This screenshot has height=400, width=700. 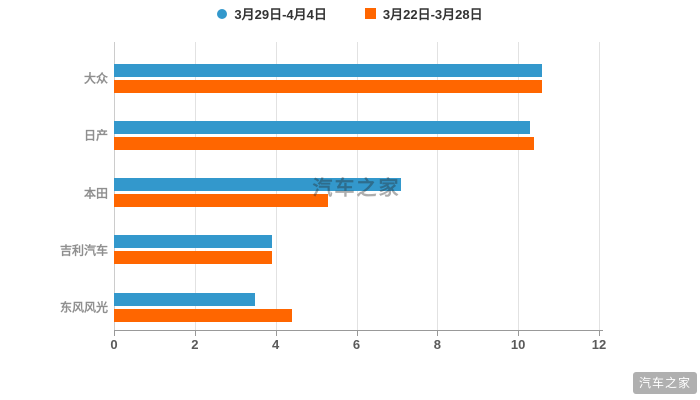 I want to click on legend-circle-marker, so click(x=222, y=13).